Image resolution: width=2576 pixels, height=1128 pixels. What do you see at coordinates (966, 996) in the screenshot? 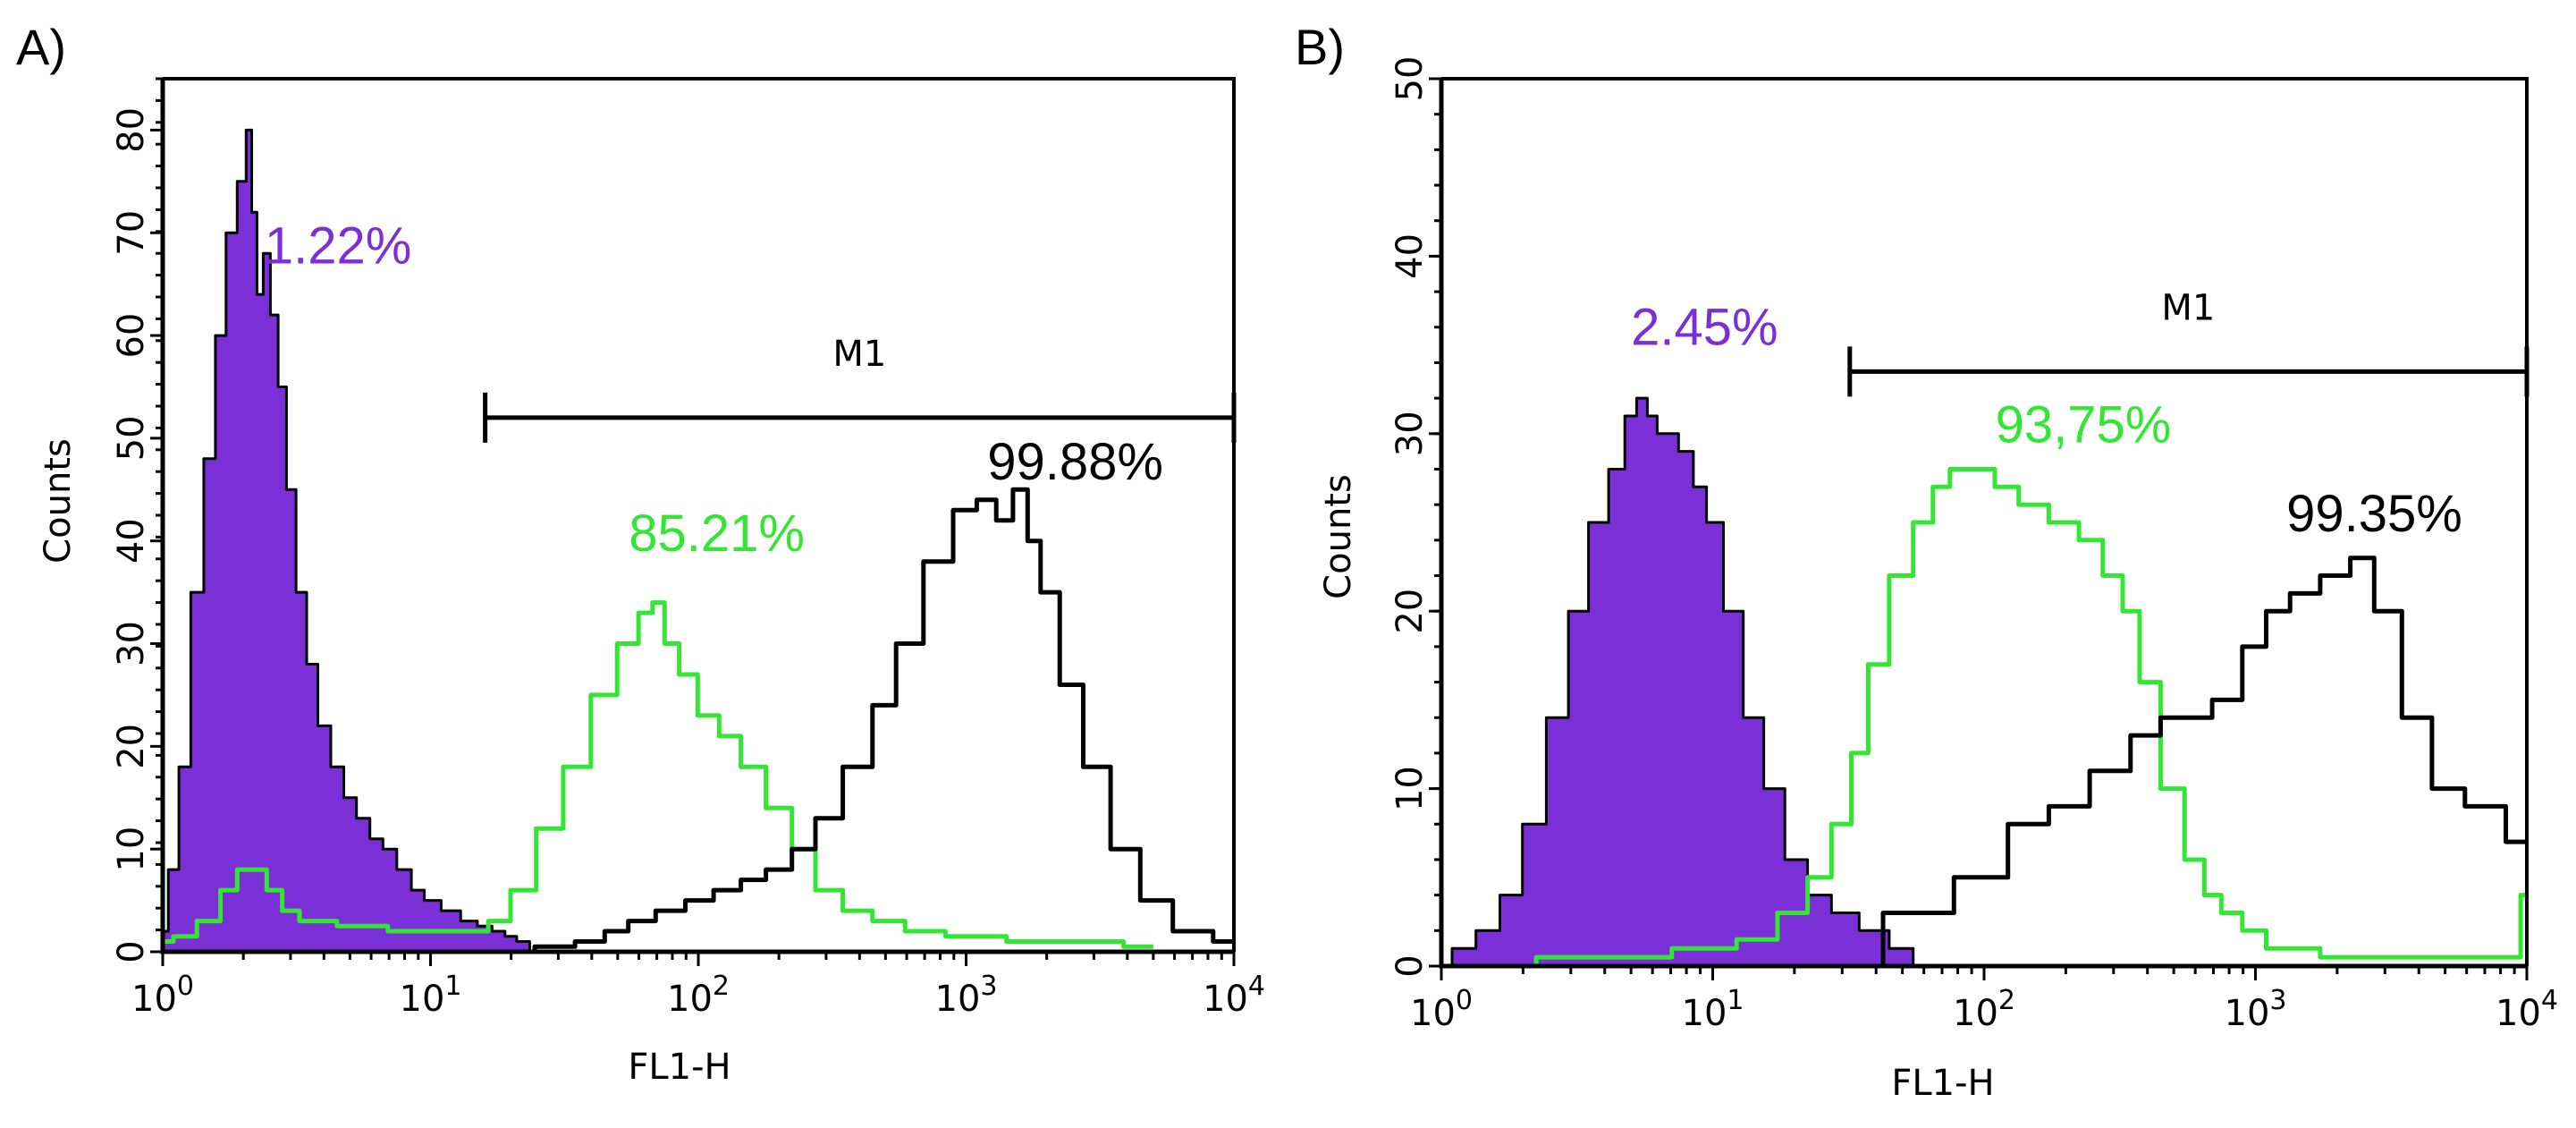
I see `panel-a-xtick-label: 103` at bounding box center [966, 996].